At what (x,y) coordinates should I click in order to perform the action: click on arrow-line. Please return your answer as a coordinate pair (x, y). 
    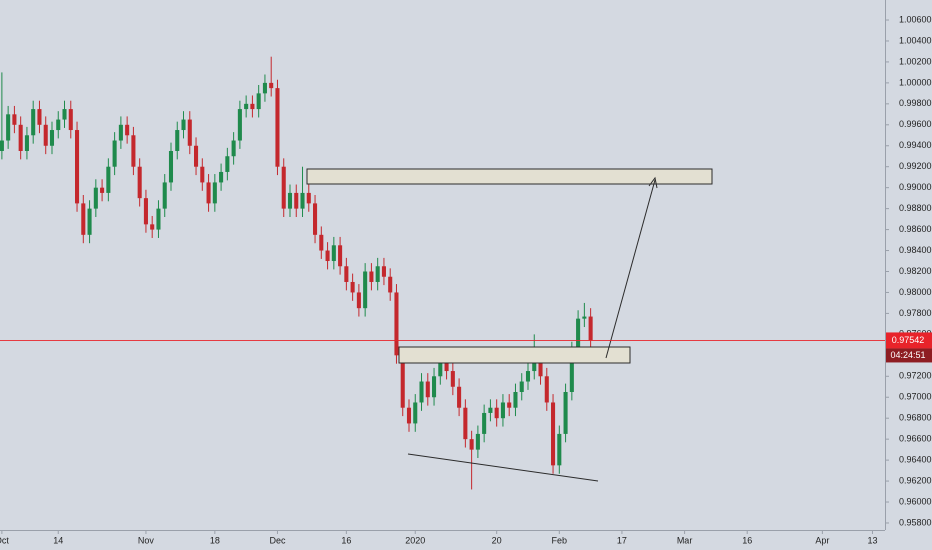
    Looking at the image, I should click on (630, 269).